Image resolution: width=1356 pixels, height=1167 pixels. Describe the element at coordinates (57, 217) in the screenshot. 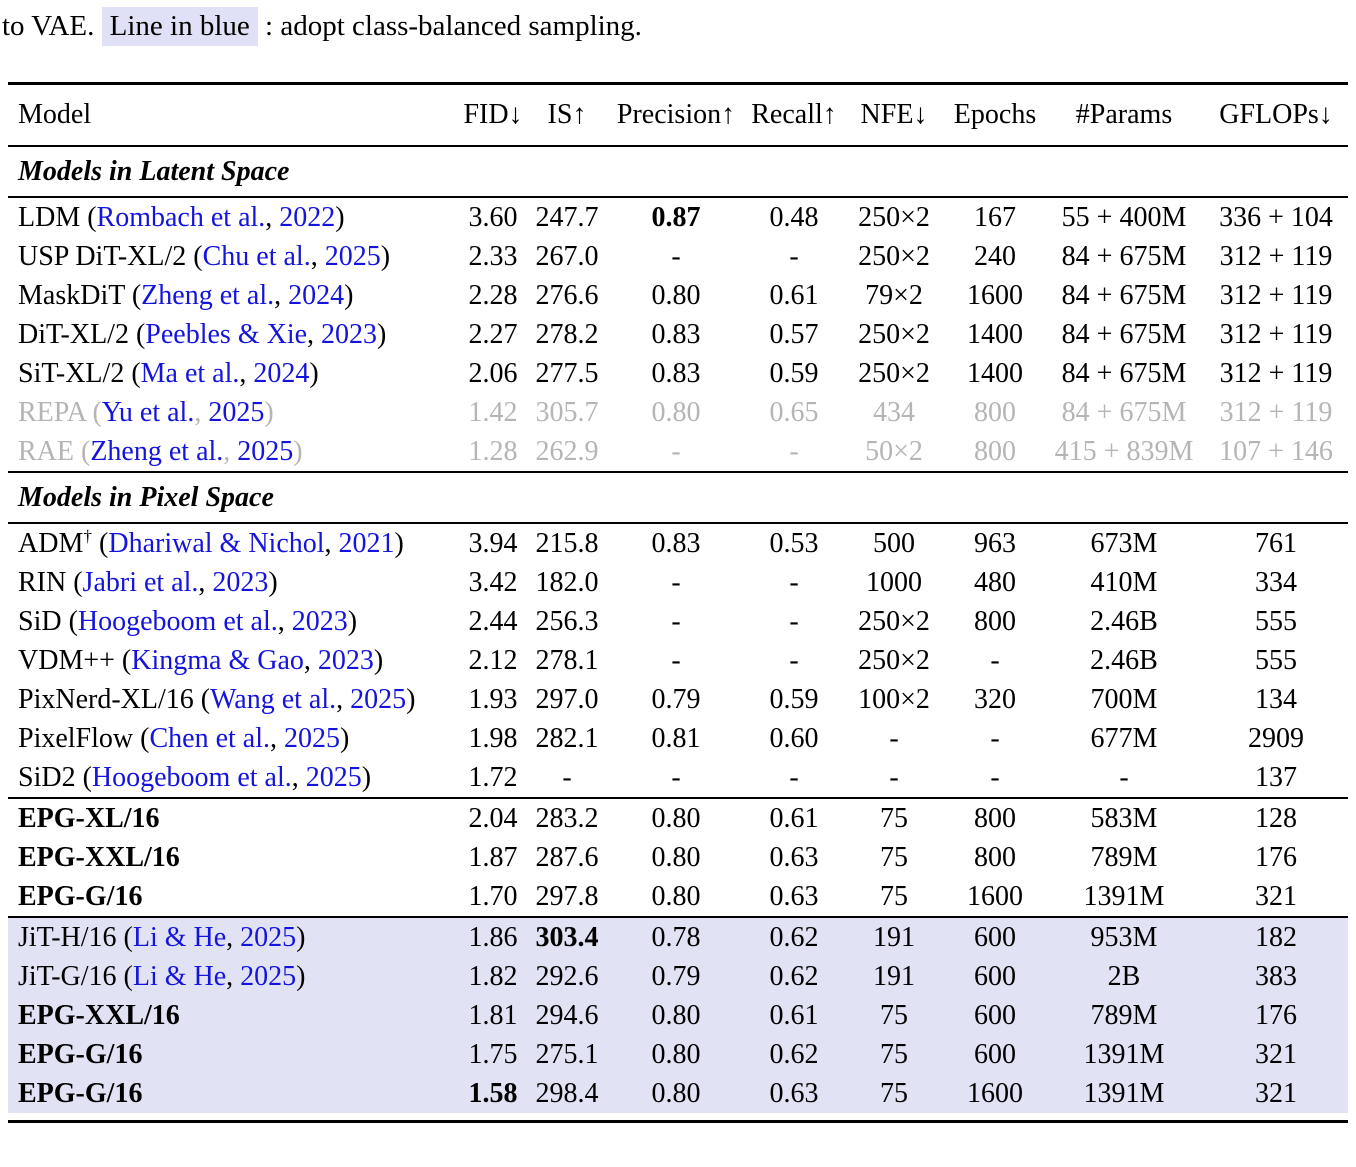

I see `model-name-text: LDM (` at that location.